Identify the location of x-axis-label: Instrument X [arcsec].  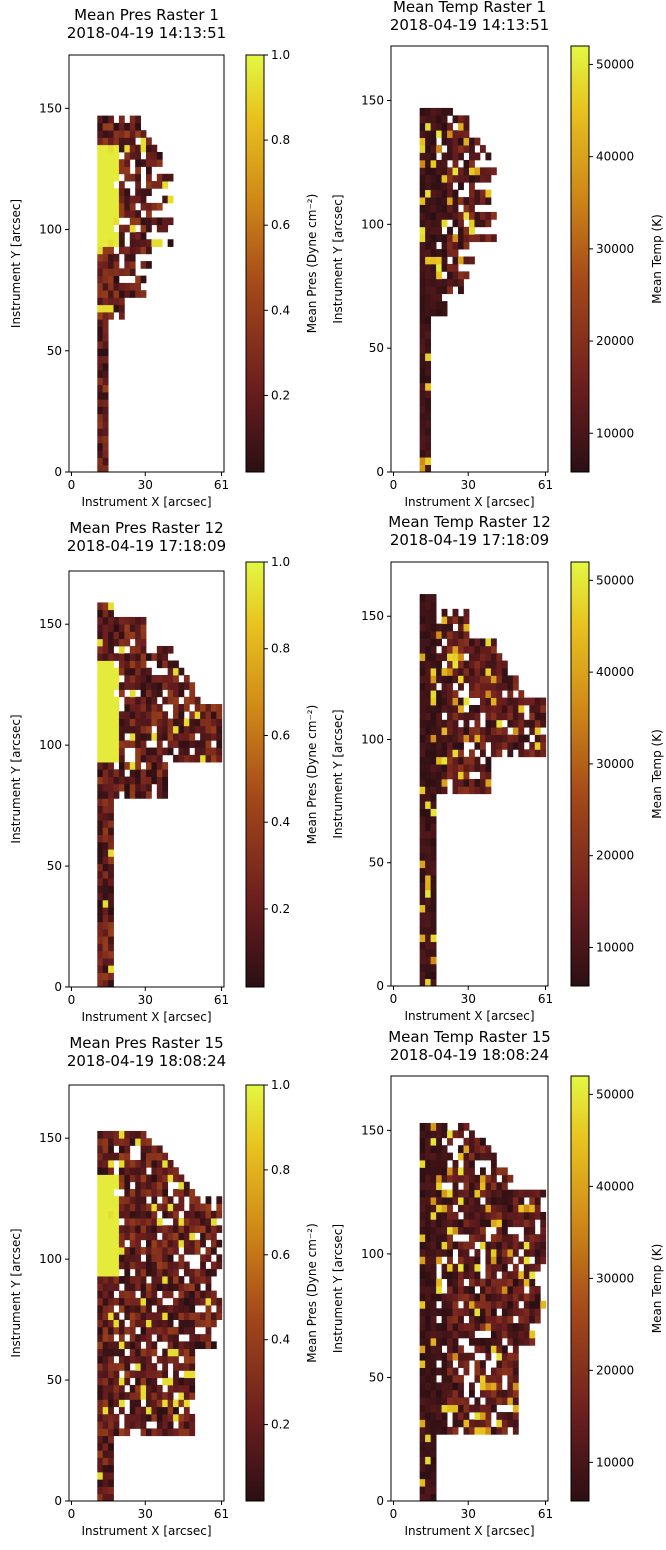
(146, 502).